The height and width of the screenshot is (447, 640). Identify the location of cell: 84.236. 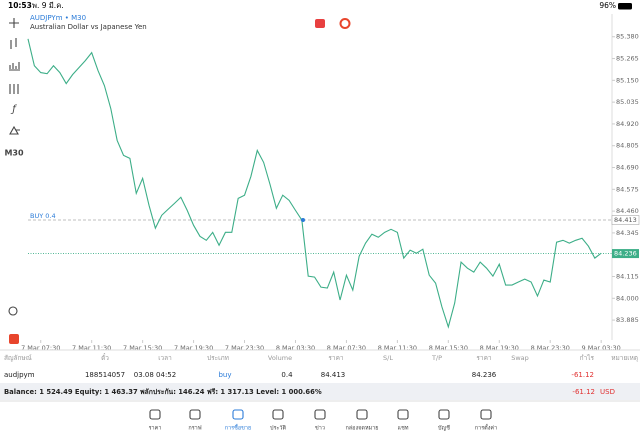
(484, 375).